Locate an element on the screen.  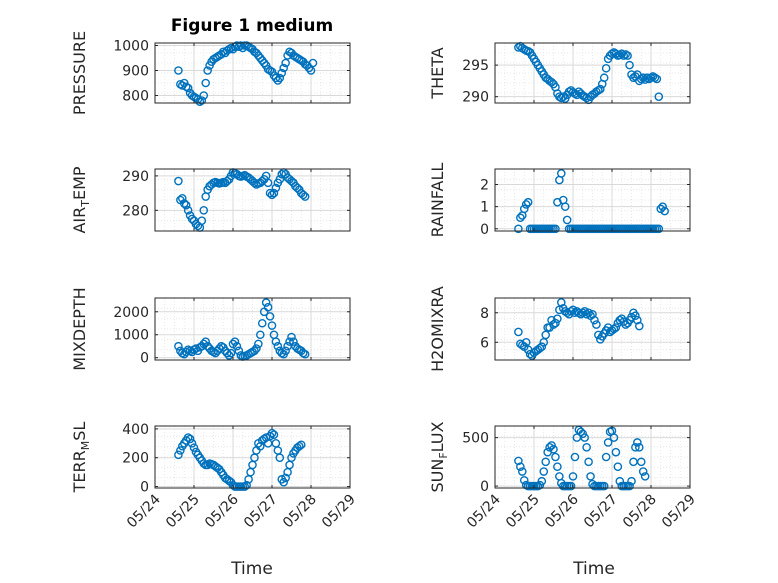
x-axis-label-left: Time is located at coordinates (251, 569).